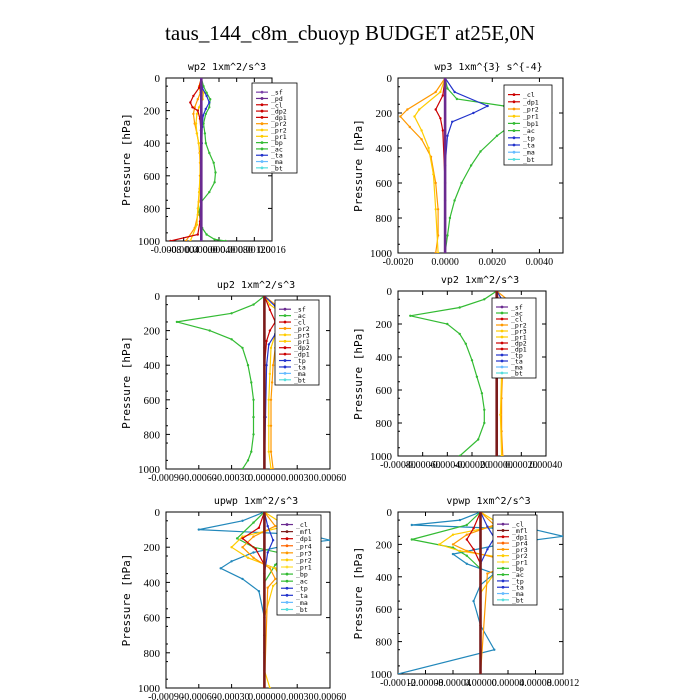  What do you see at coordinates (398, 683) in the screenshot?
I see `x-tick-label: -0.00012` at bounding box center [398, 683].